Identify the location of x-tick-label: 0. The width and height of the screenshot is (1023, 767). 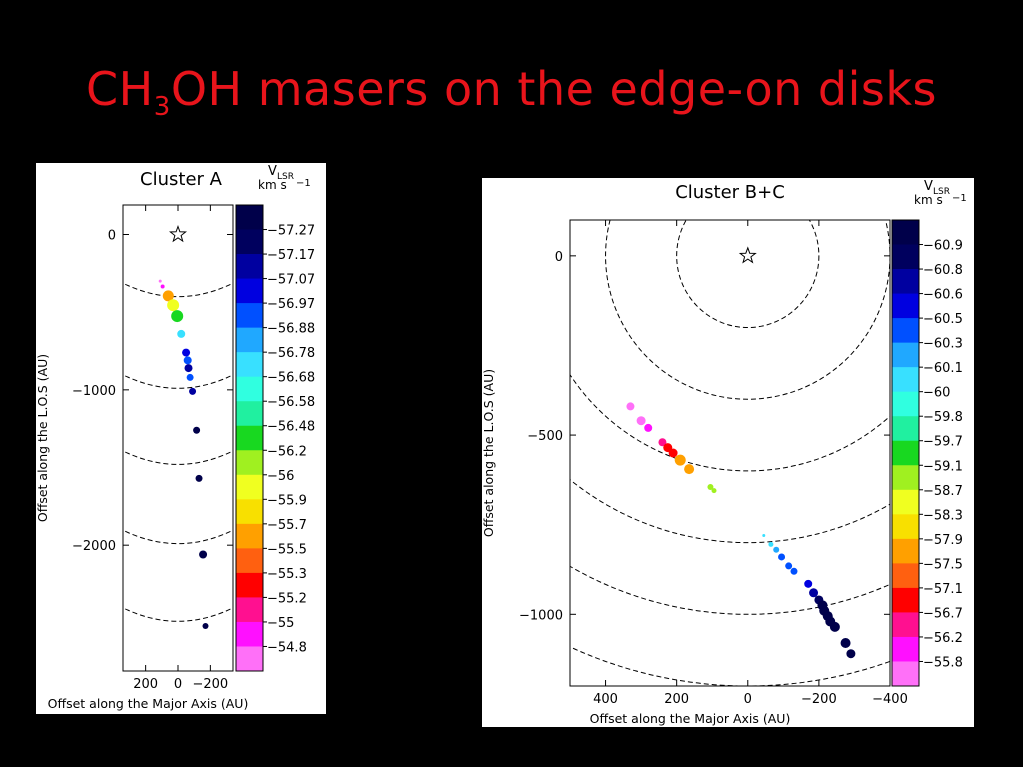
(178, 684).